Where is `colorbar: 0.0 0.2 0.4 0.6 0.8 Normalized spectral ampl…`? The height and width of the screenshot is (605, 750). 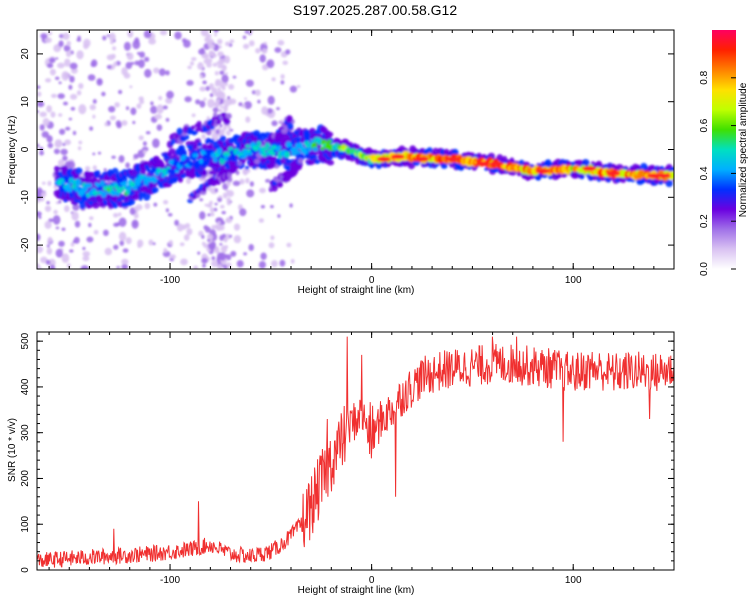 colorbar: 0.0 0.2 0.4 0.6 0.8 Normalized spectral ampl… is located at coordinates (724, 153).